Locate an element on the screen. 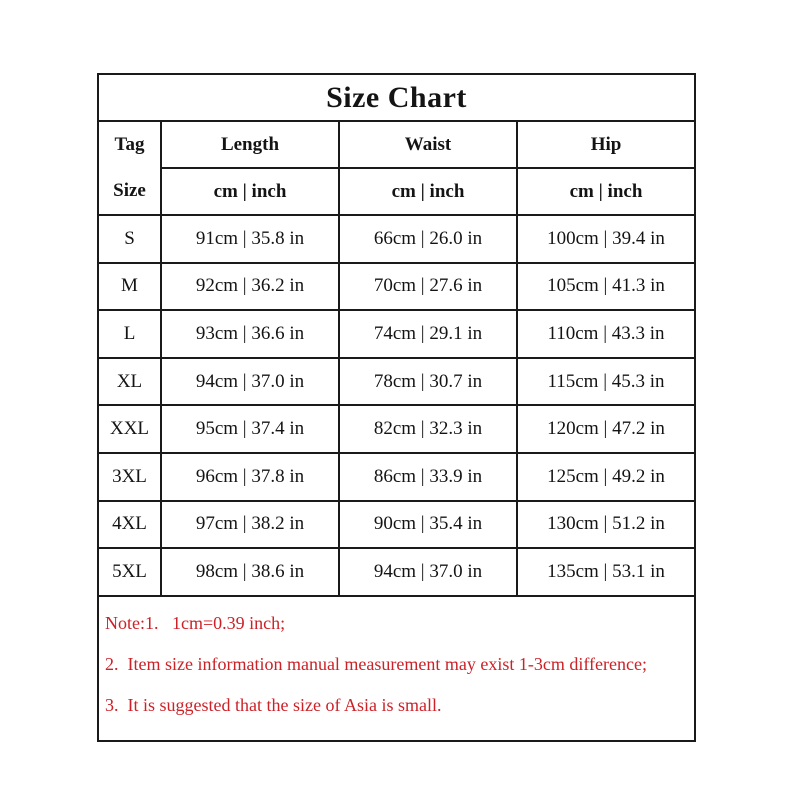  size-chart-title: Size Chart is located at coordinates (396, 97).